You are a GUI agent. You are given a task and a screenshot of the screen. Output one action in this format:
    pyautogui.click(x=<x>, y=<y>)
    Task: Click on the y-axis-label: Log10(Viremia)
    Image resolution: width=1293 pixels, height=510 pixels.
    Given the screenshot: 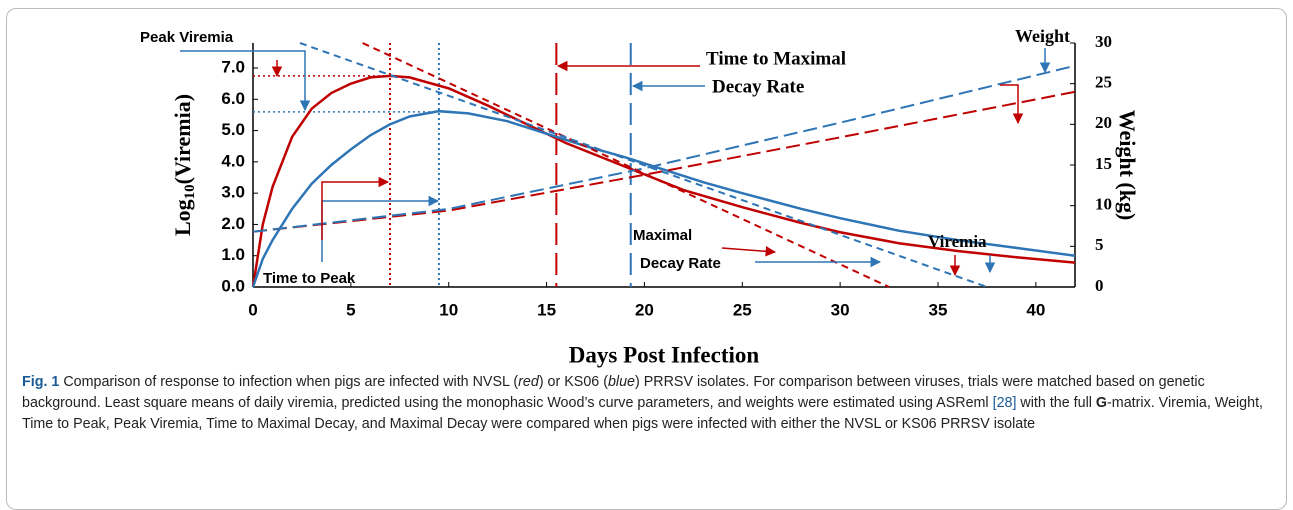 What is the action you would take?
    pyautogui.click(x=184, y=165)
    